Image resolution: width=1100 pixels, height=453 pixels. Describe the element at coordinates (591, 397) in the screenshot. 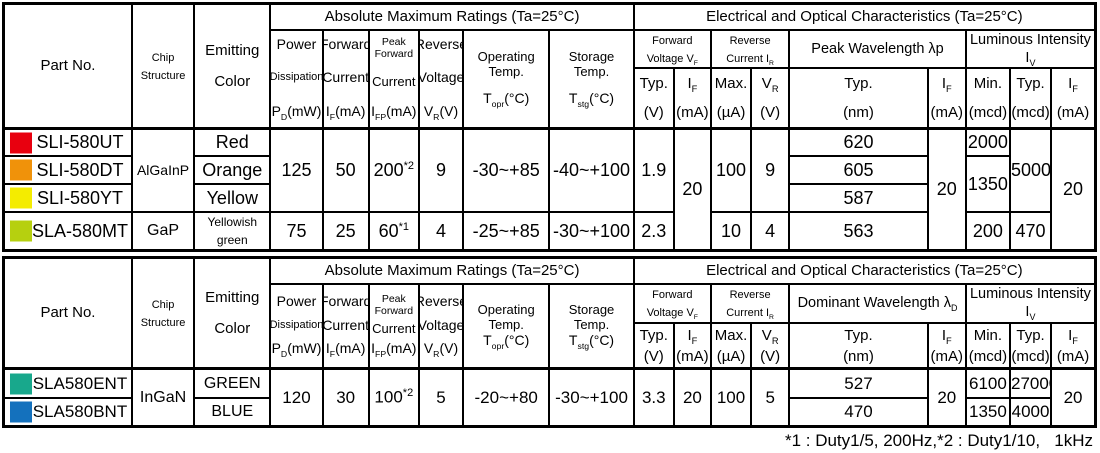

I see `t2-tstg-value: -30~+100` at that location.